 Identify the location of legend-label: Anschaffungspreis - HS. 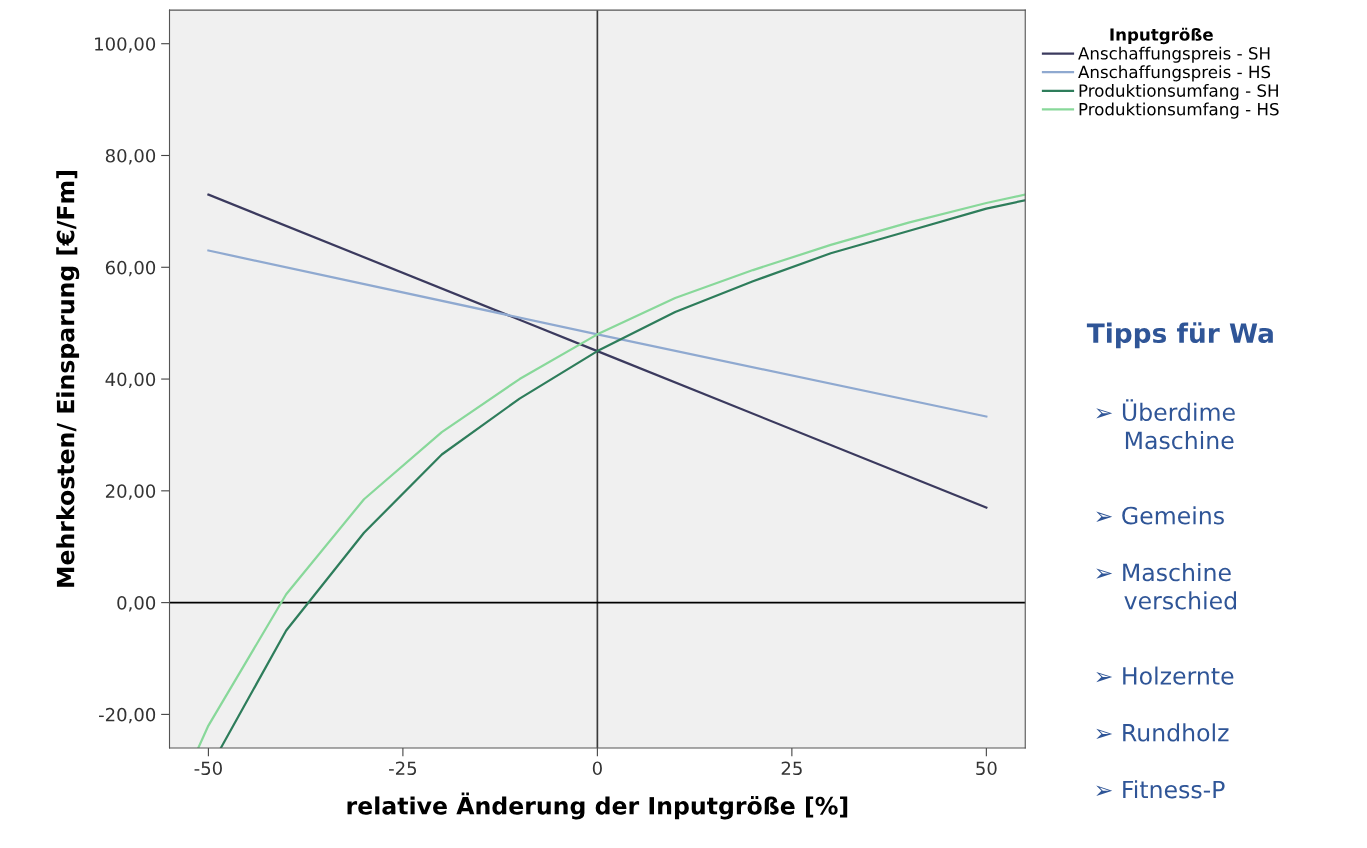
(1174, 73).